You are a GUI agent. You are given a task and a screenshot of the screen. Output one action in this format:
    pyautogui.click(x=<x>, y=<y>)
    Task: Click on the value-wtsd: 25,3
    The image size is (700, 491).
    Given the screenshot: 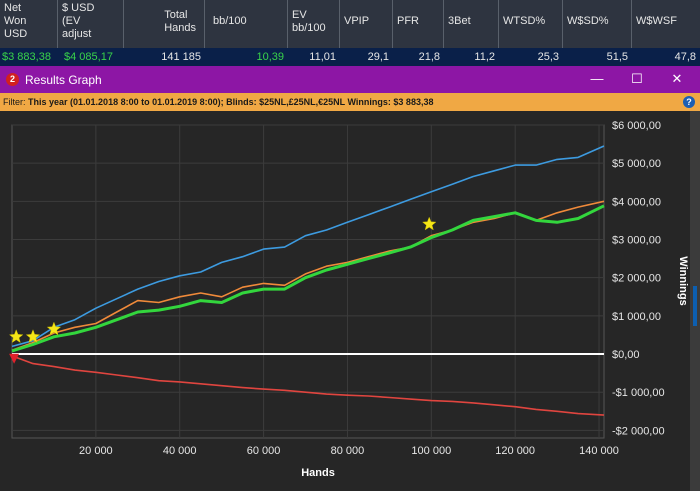 What is the action you would take?
    pyautogui.click(x=548, y=57)
    